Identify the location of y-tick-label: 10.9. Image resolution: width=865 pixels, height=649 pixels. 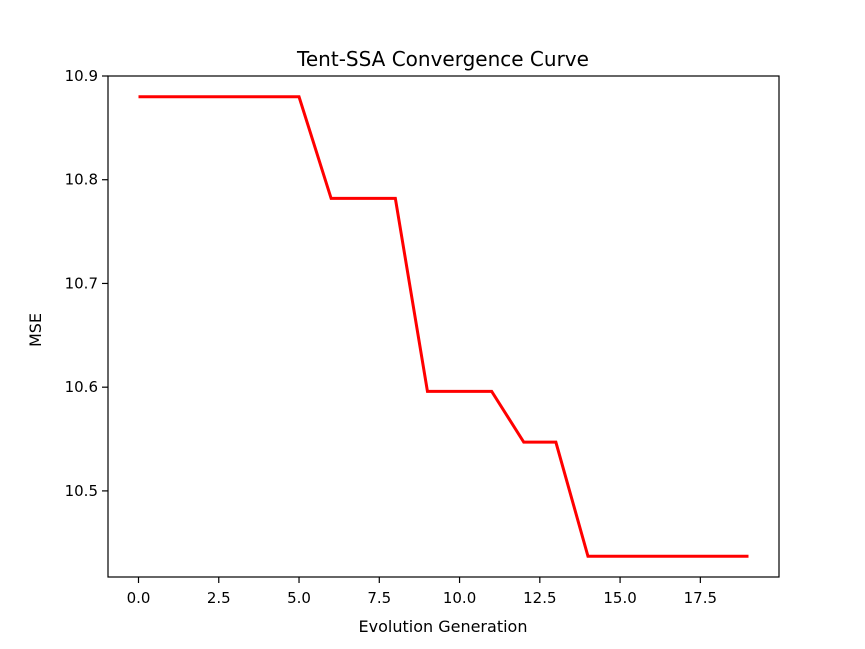
(81, 76).